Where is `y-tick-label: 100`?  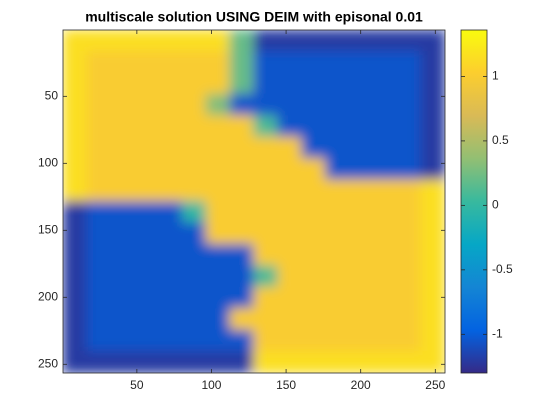
y-tick-label: 100 is located at coordinates (48, 162).